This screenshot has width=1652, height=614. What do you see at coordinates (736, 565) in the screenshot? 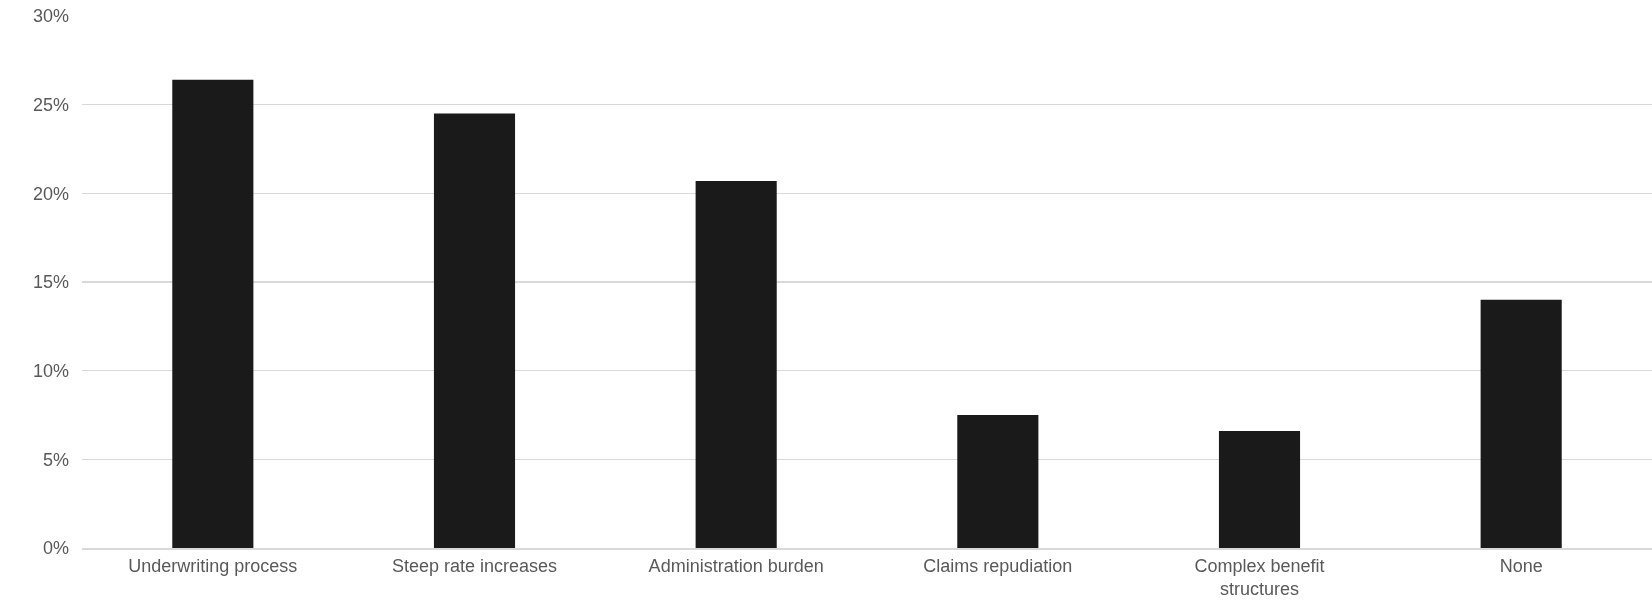
I see `x-tick-label: Administration burden` at bounding box center [736, 565].